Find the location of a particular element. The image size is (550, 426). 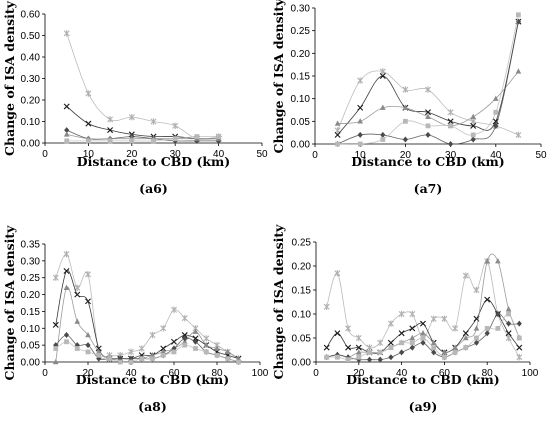

x-tick-label: 60 is located at coordinates (174, 373).